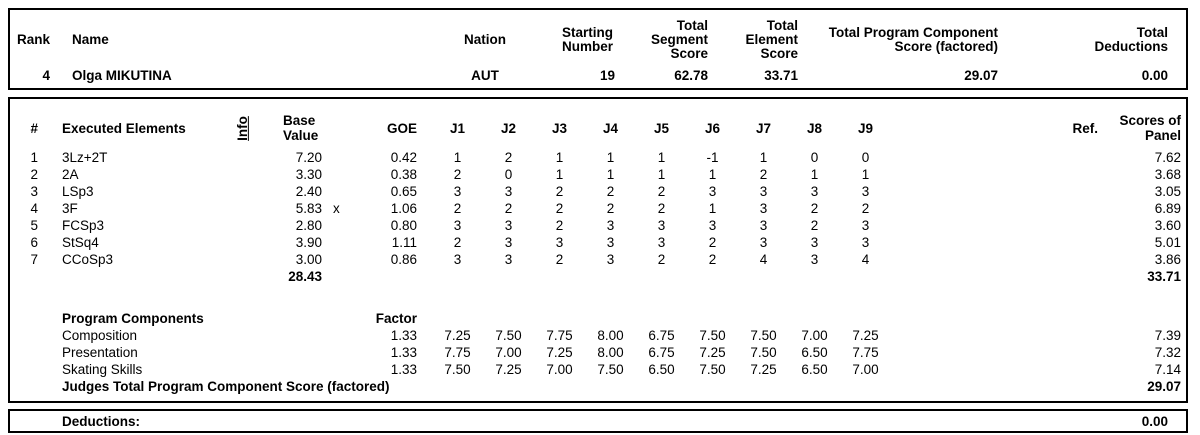 This screenshot has height=435, width=1200. What do you see at coordinates (301, 128) in the screenshot?
I see `base-value-header: Base Value` at bounding box center [301, 128].